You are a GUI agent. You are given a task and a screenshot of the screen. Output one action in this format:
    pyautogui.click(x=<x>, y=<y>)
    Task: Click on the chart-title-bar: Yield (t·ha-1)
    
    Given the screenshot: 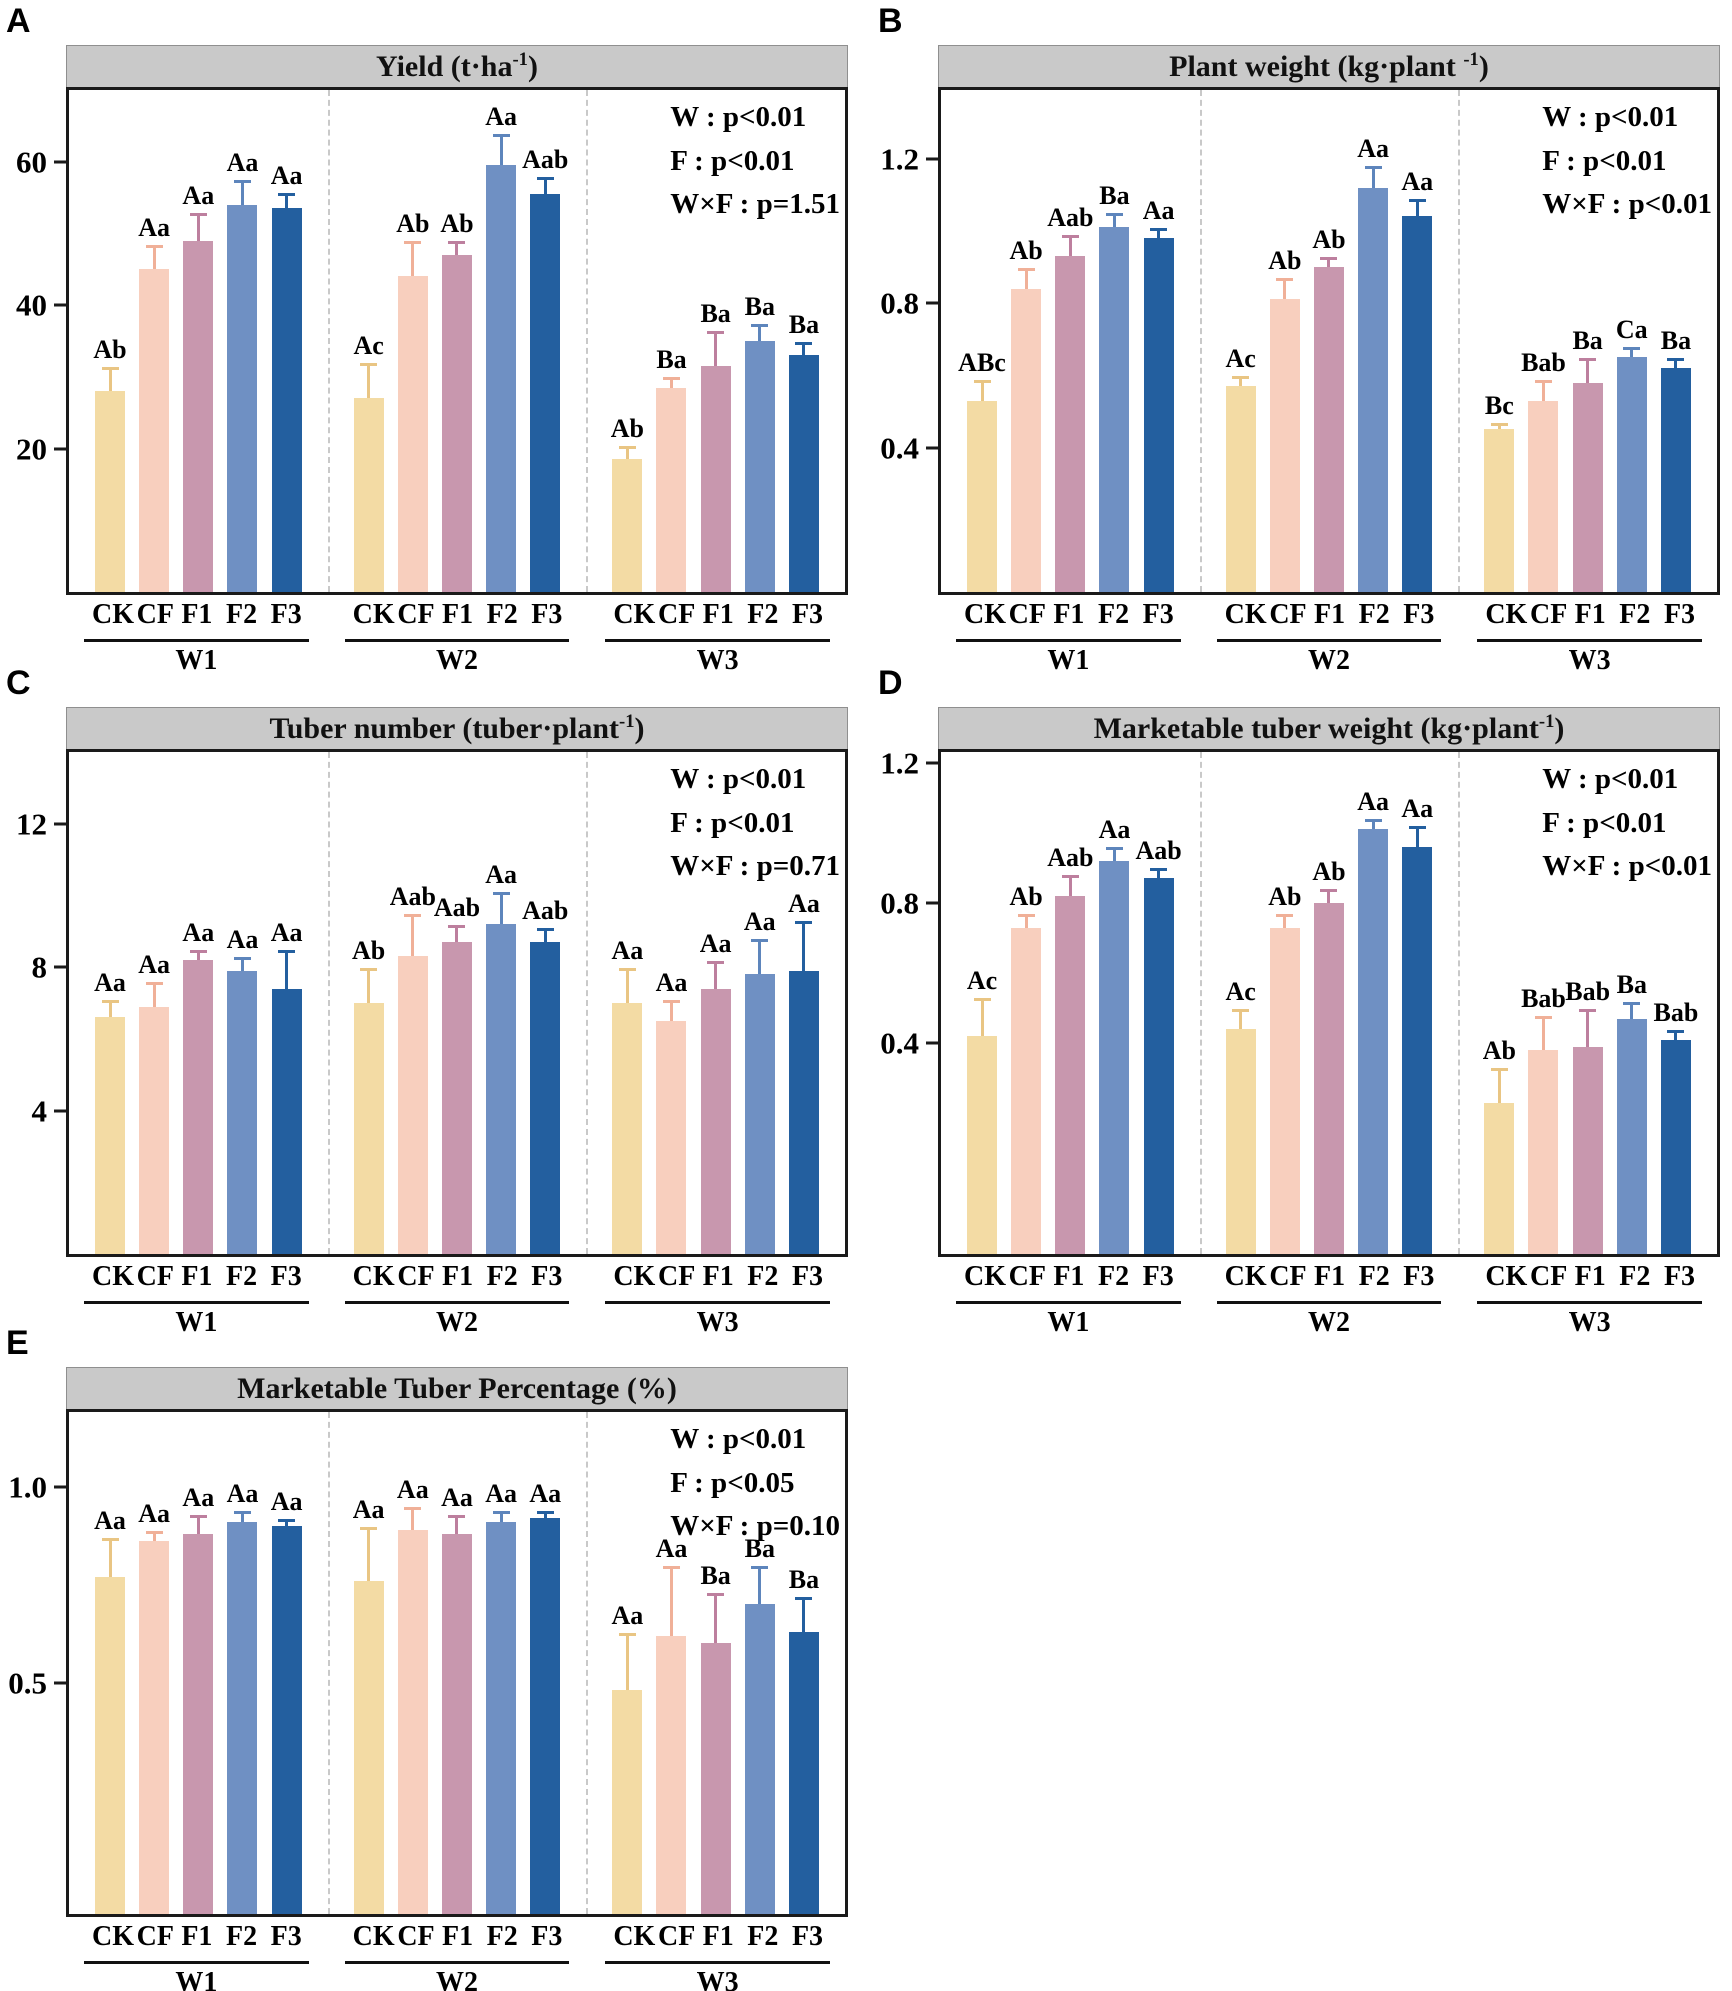 What is the action you would take?
    pyautogui.click(x=457, y=66)
    